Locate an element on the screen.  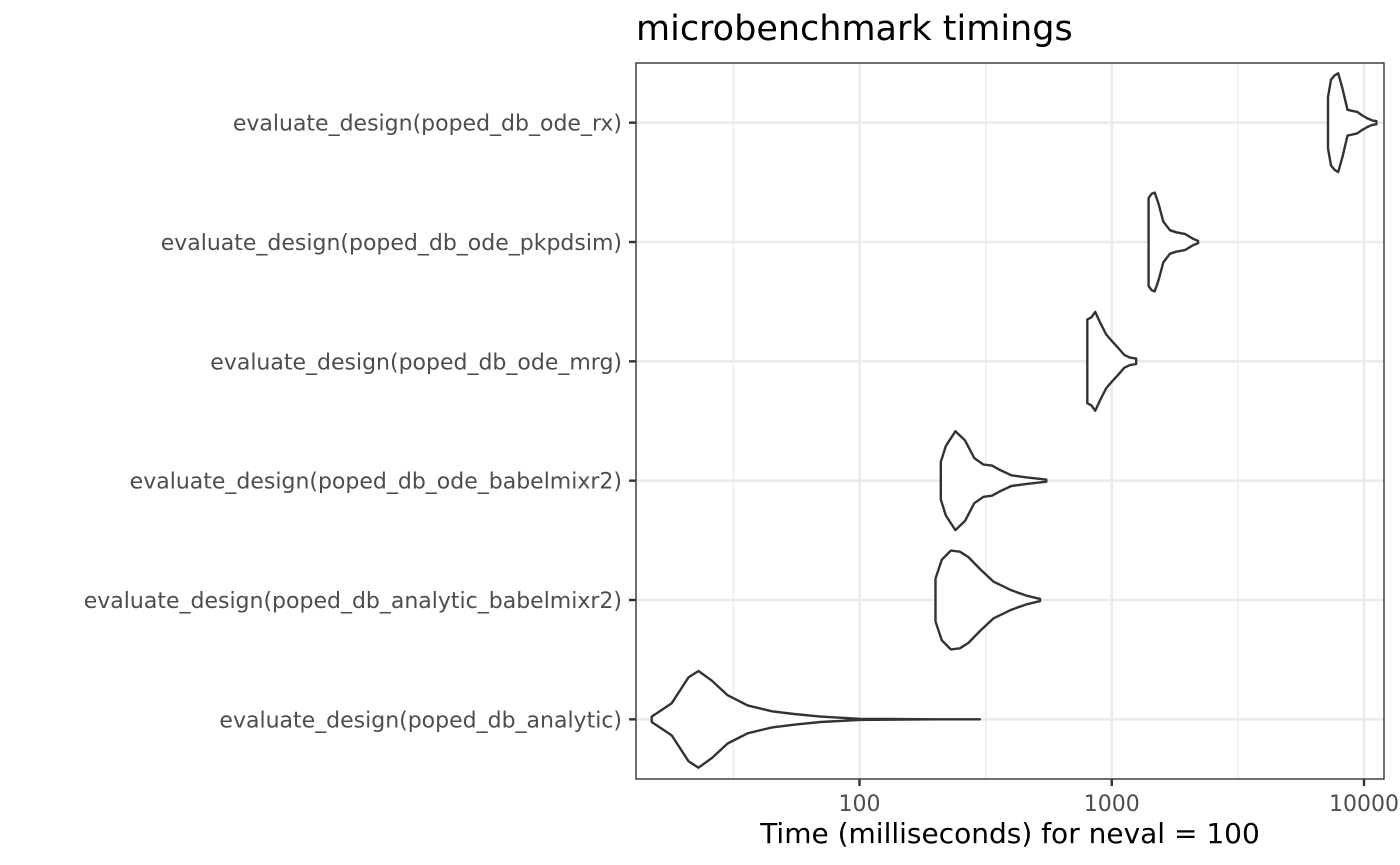
x-axis-label: Time (milliseconds) for neval = 100 is located at coordinates (1009, 833).